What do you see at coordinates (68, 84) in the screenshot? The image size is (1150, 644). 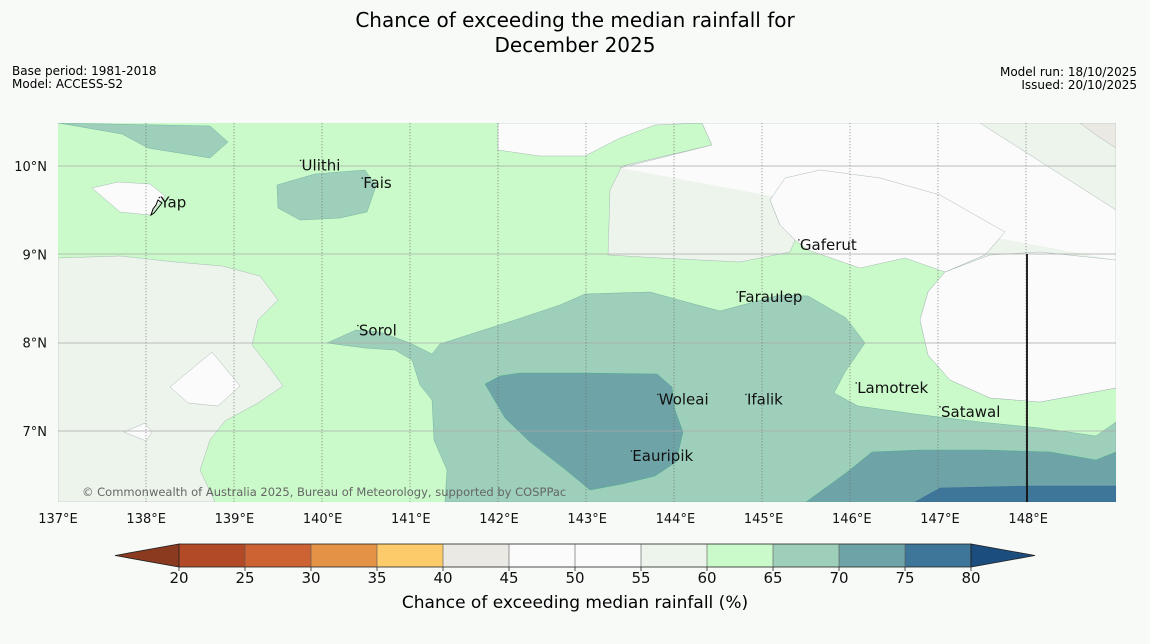 I see `model-text: Model: ACCESS-S2` at bounding box center [68, 84].